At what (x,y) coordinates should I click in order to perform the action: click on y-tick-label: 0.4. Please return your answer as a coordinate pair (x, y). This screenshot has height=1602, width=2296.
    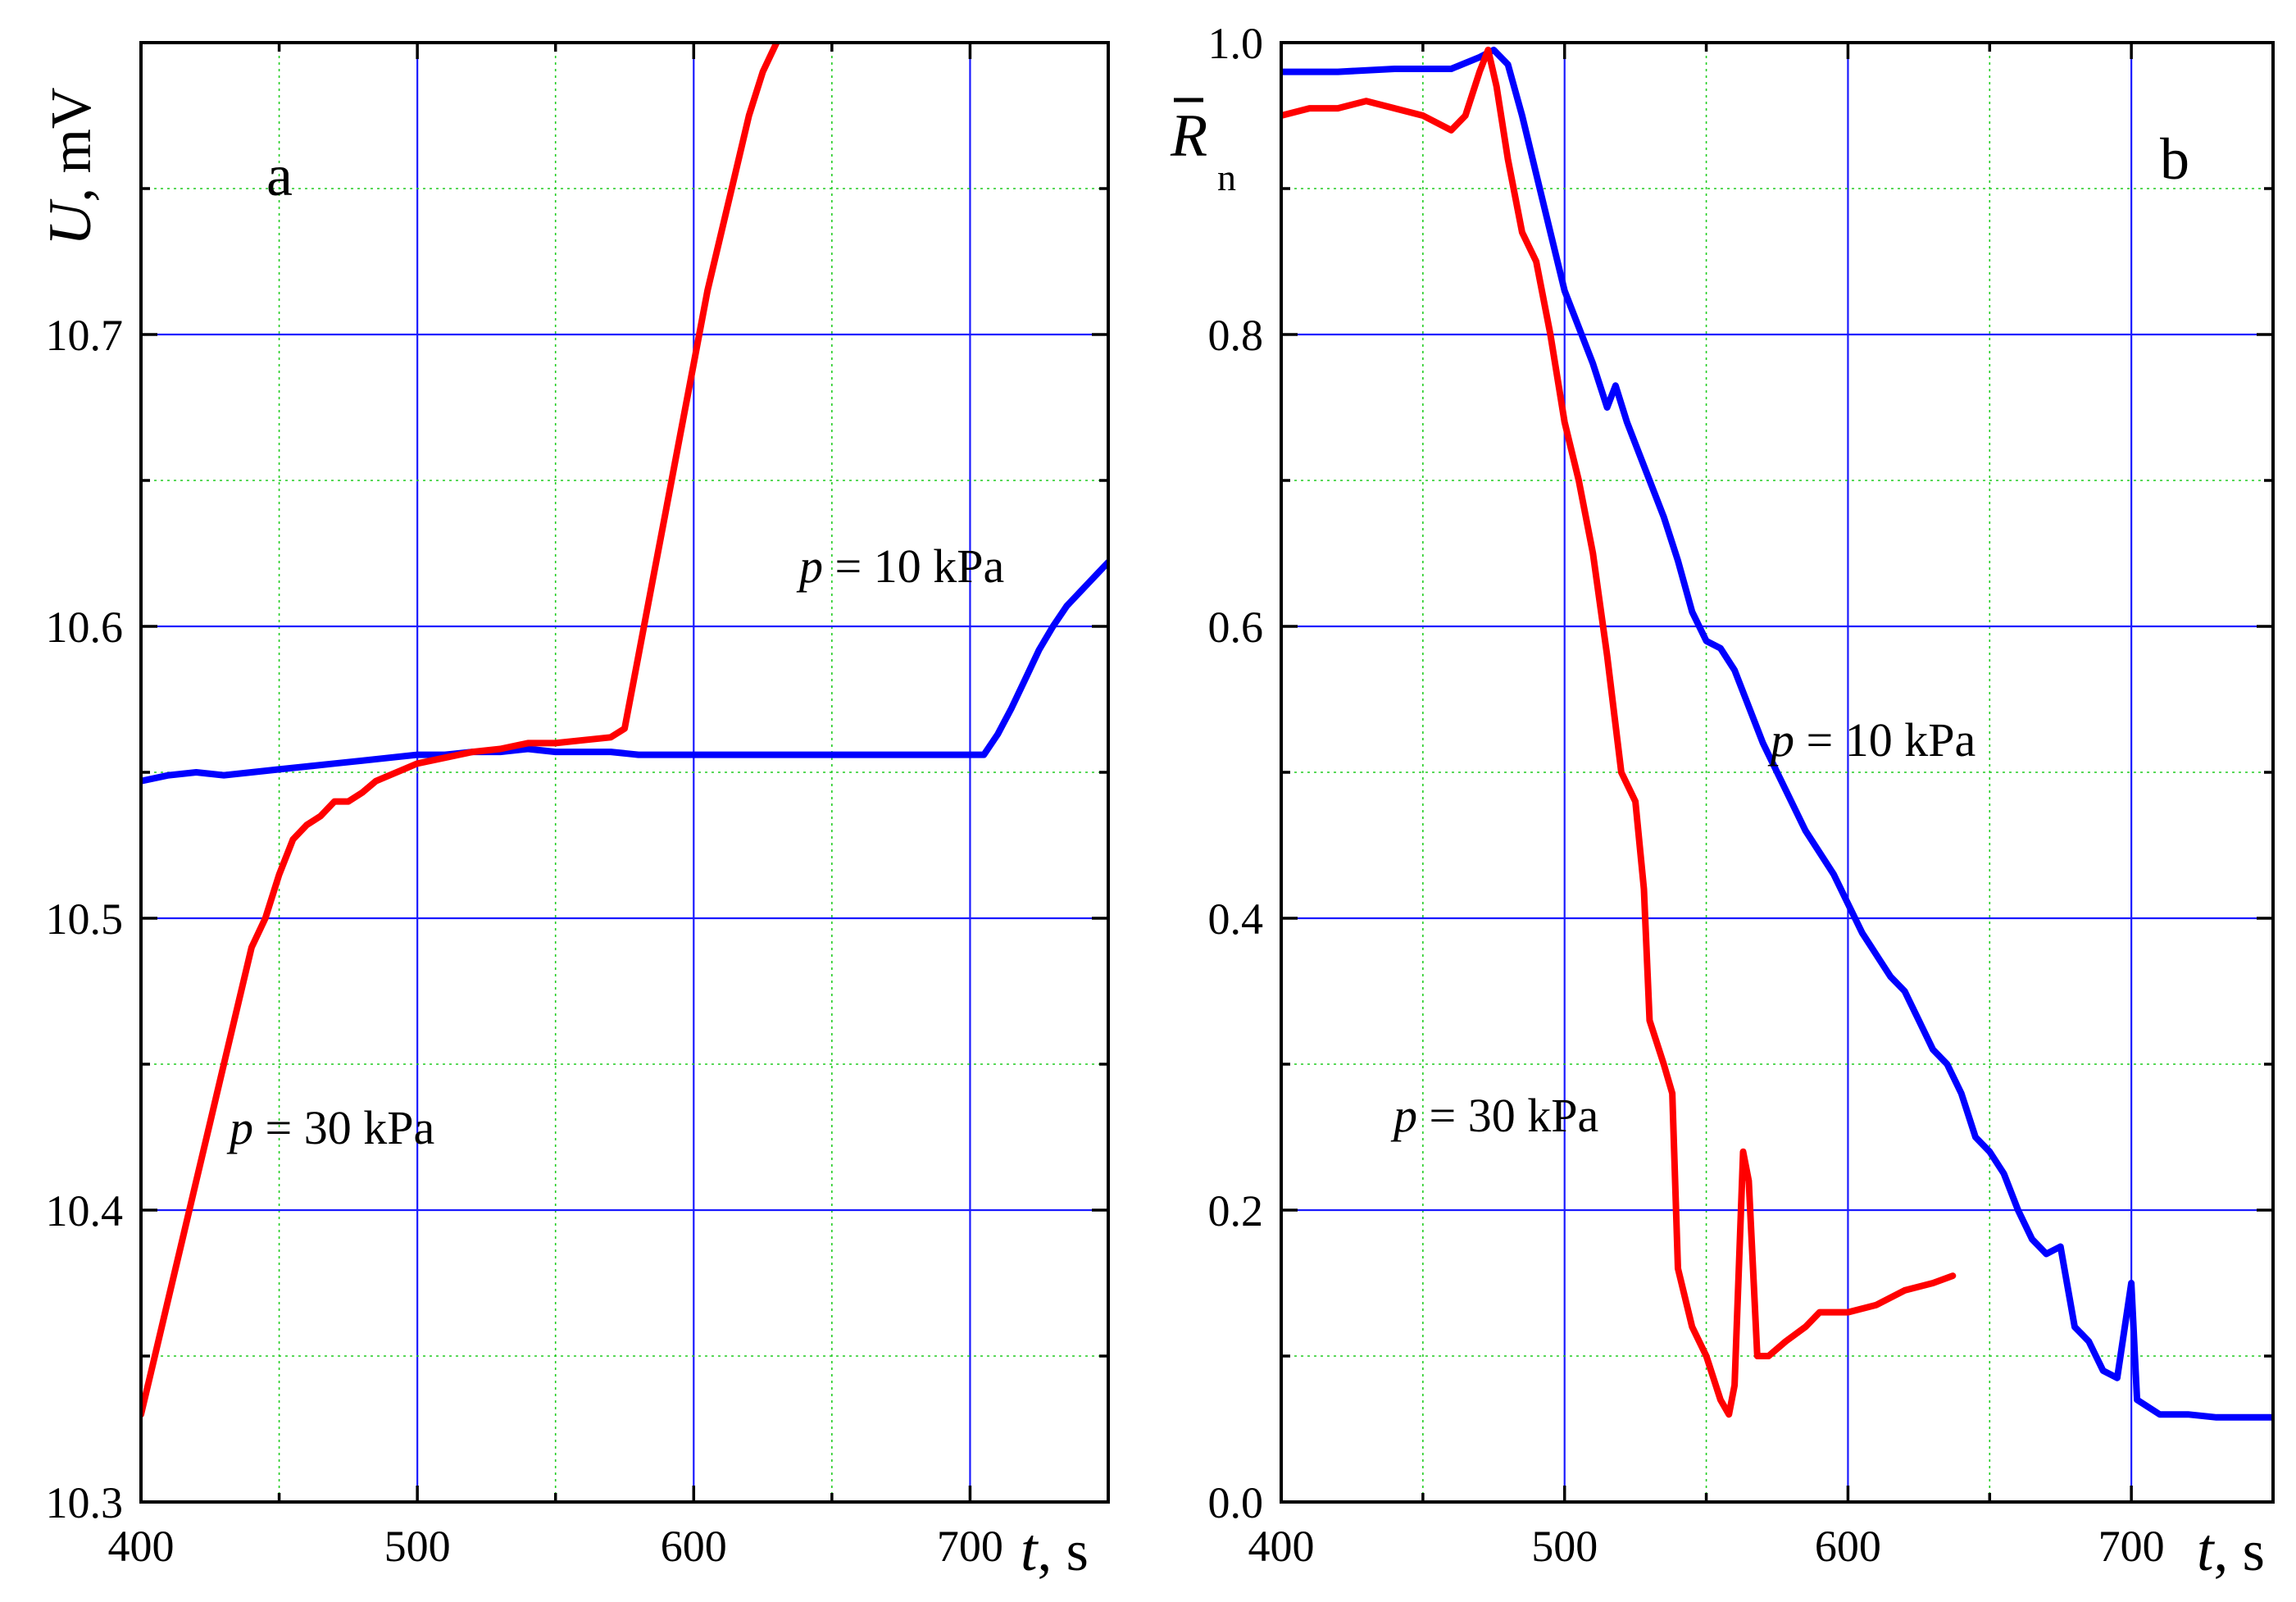
    Looking at the image, I should click on (1236, 919).